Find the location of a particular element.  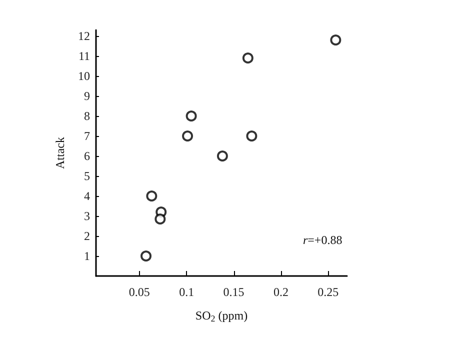

x-tick-label: 0.25 is located at coordinates (328, 292).